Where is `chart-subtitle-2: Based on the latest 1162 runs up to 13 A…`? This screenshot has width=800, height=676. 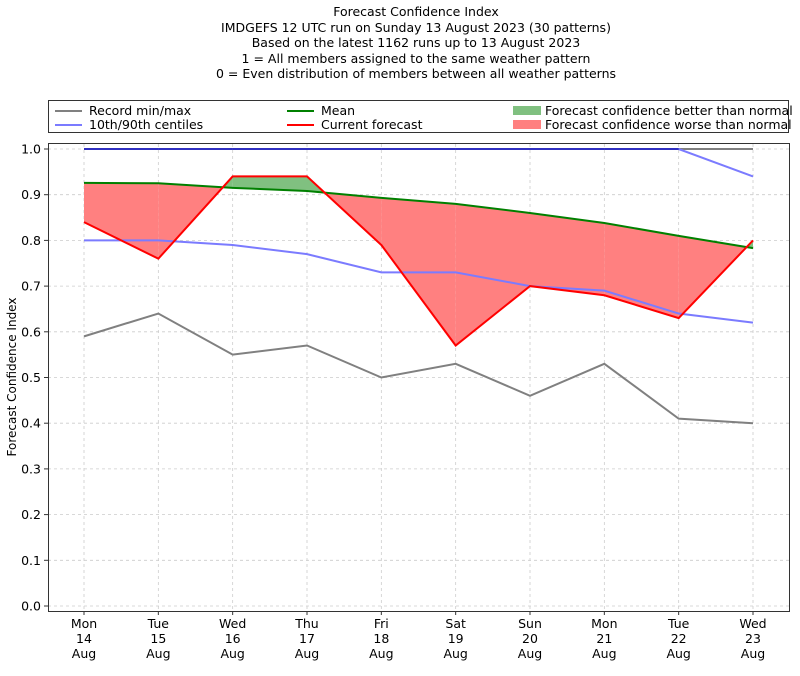
chart-subtitle-2: Based on the latest 1162 runs up to 13 A… is located at coordinates (416, 43).